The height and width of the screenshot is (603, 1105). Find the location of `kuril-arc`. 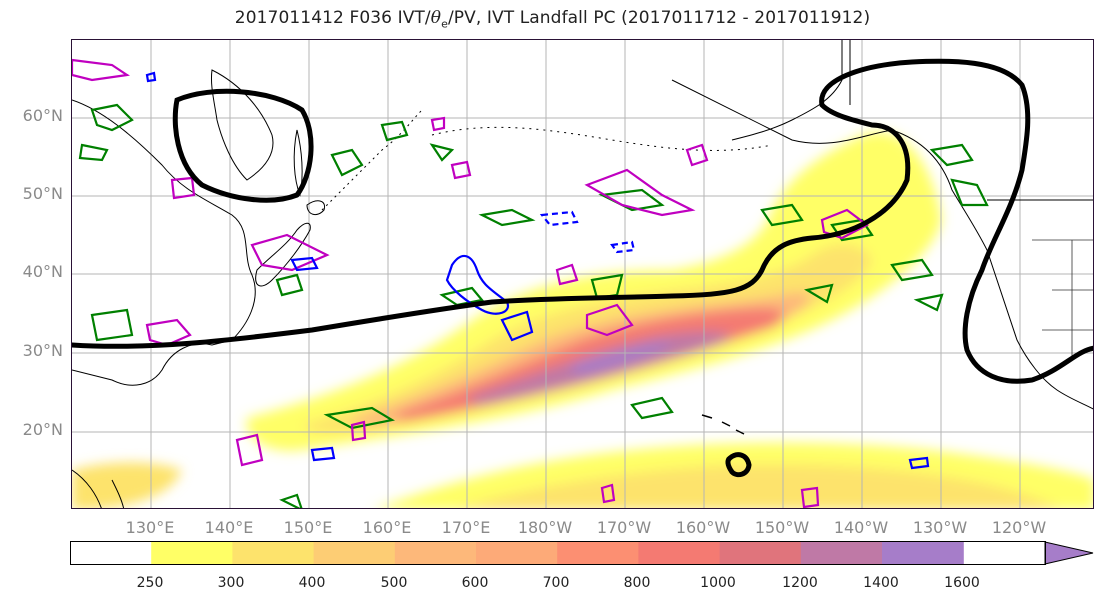

kuril-arc is located at coordinates (372, 160).